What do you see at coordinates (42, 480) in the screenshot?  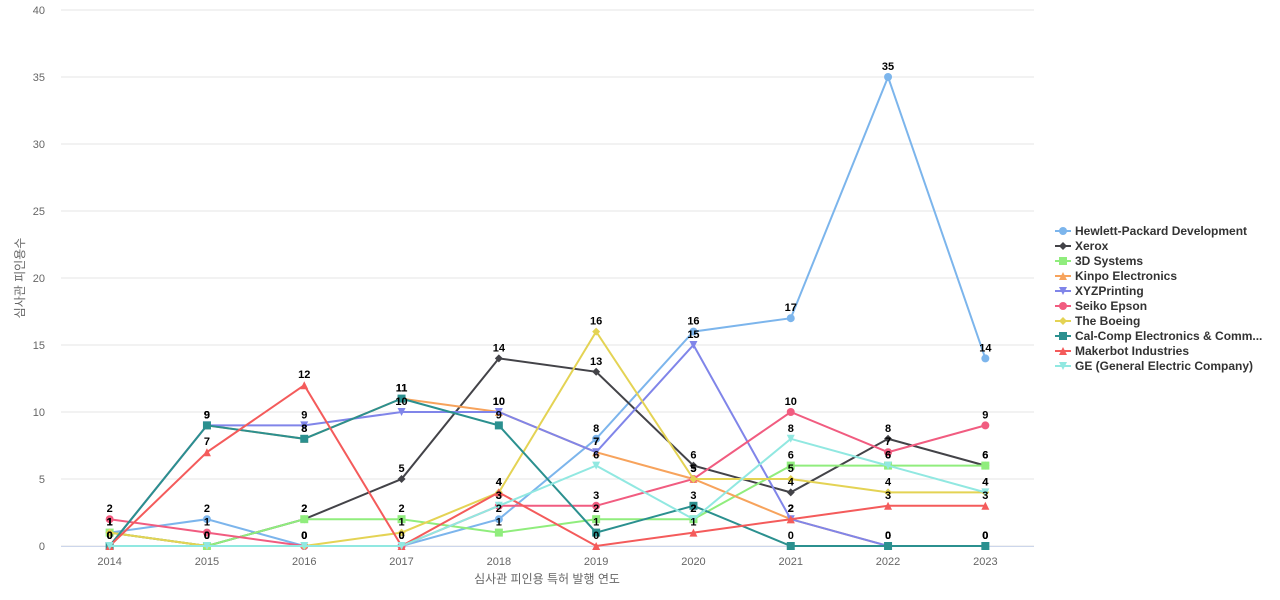 I see `y-tick-label: 5` at bounding box center [42, 480].